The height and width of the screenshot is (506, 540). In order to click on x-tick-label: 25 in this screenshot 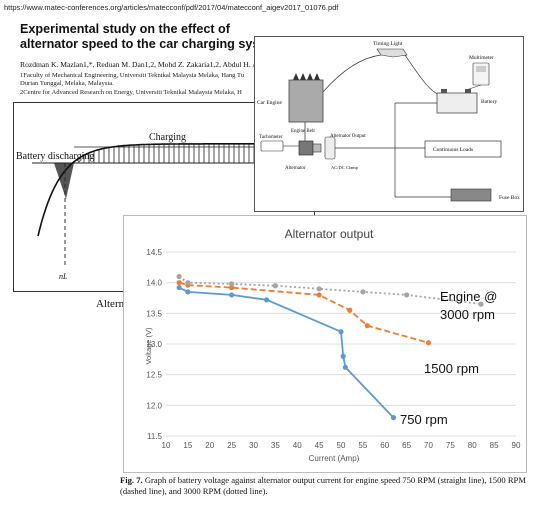, I will do `click(231, 445)`.